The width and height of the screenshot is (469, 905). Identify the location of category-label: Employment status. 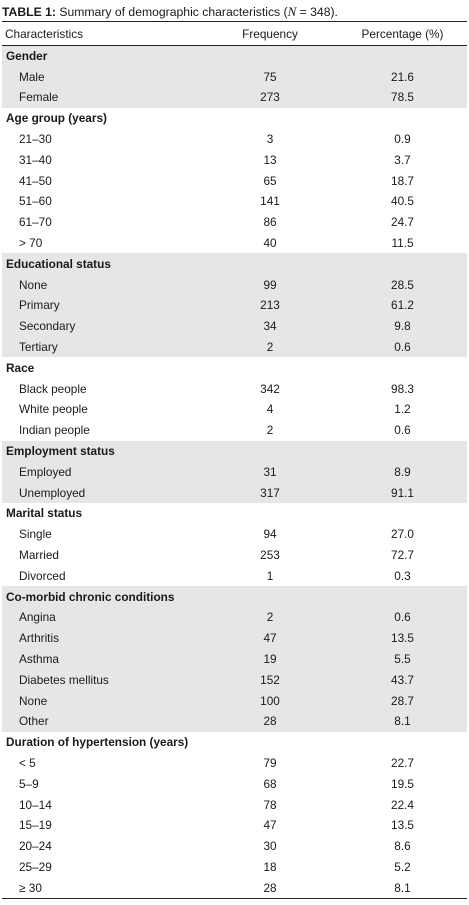
(234, 451).